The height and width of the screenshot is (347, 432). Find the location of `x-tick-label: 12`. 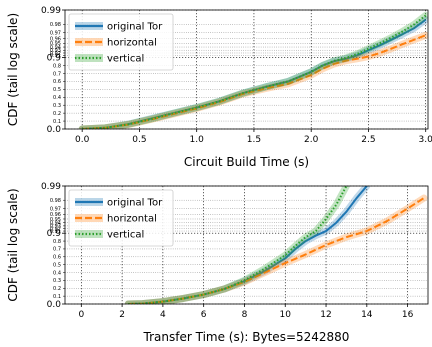

x-tick-label: 12 is located at coordinates (325, 315).